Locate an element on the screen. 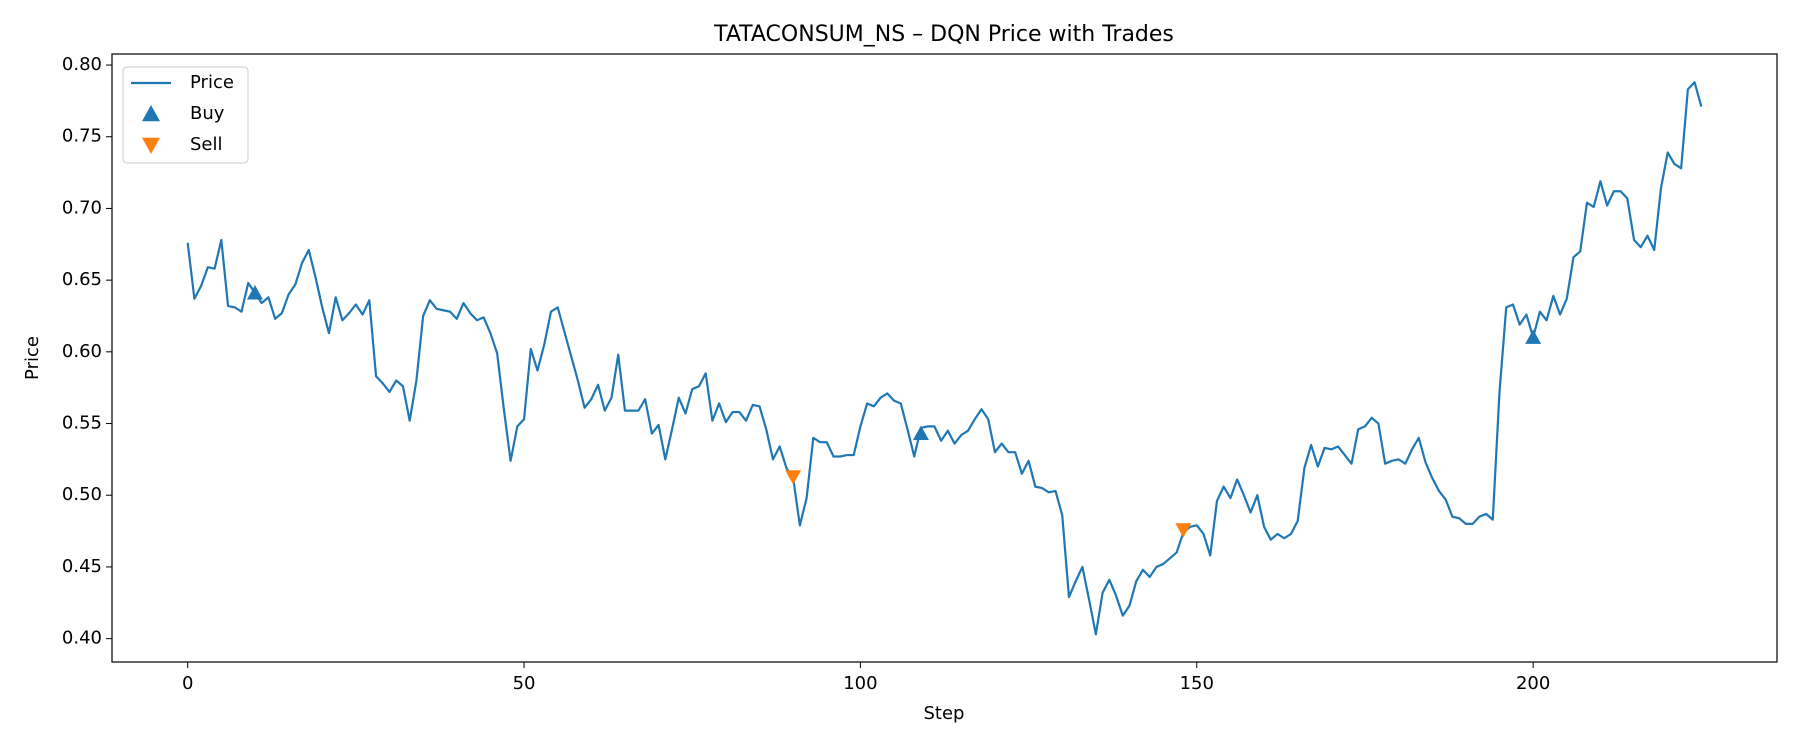  y-tick-label: 0.75 is located at coordinates (82, 136).